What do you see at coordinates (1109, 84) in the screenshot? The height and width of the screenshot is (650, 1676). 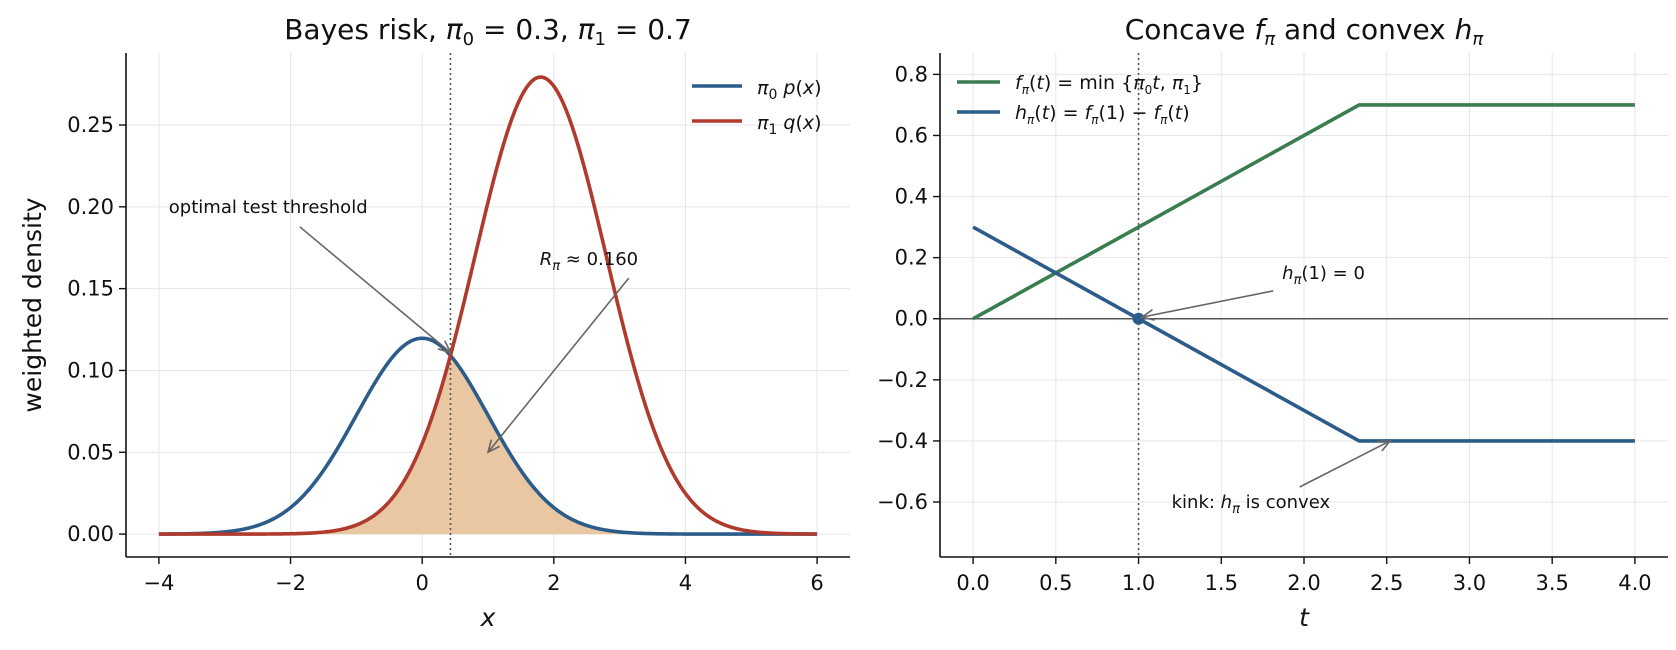 I see `right-legend-label-f: fπ(t) = min {π0t, π1}` at bounding box center [1109, 84].